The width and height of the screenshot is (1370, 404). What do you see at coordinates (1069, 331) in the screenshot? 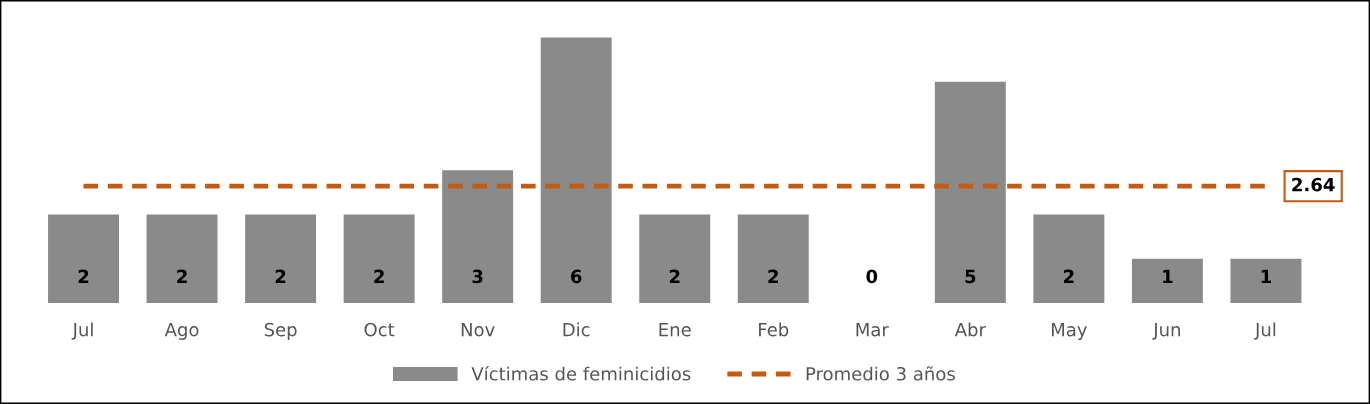
I see `x-tick-label: May` at bounding box center [1069, 331].